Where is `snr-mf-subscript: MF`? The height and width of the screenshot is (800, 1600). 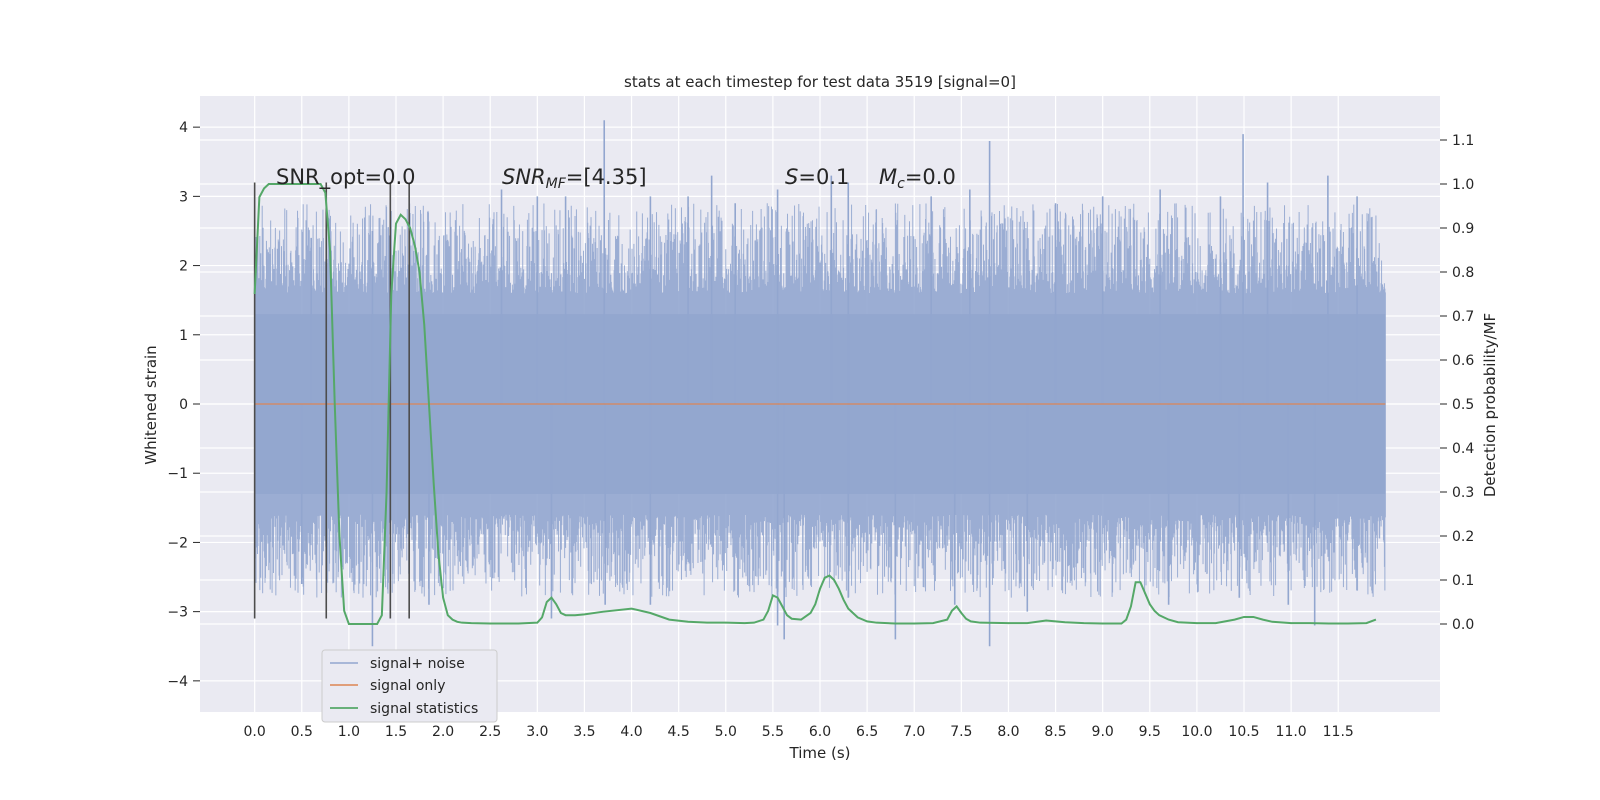
snr-mf-subscript: MF is located at coordinates (556, 184).